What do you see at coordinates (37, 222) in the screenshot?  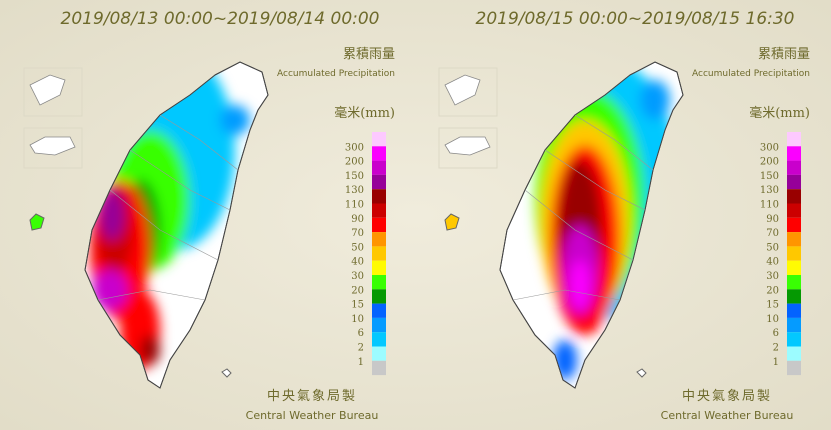 I see `penghu` at bounding box center [37, 222].